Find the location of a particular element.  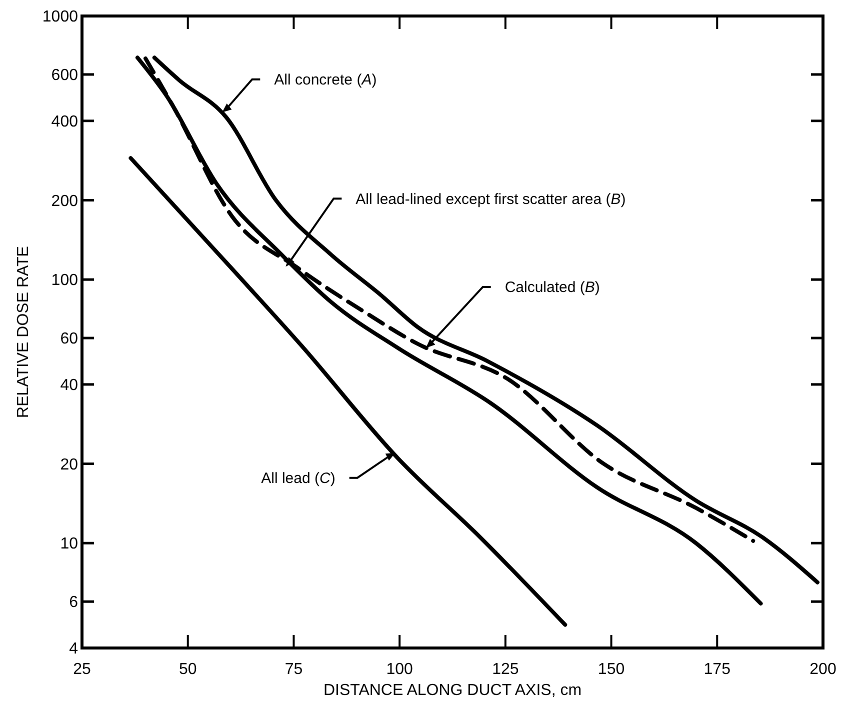

y-tick-label: 20 is located at coordinates (69, 465).